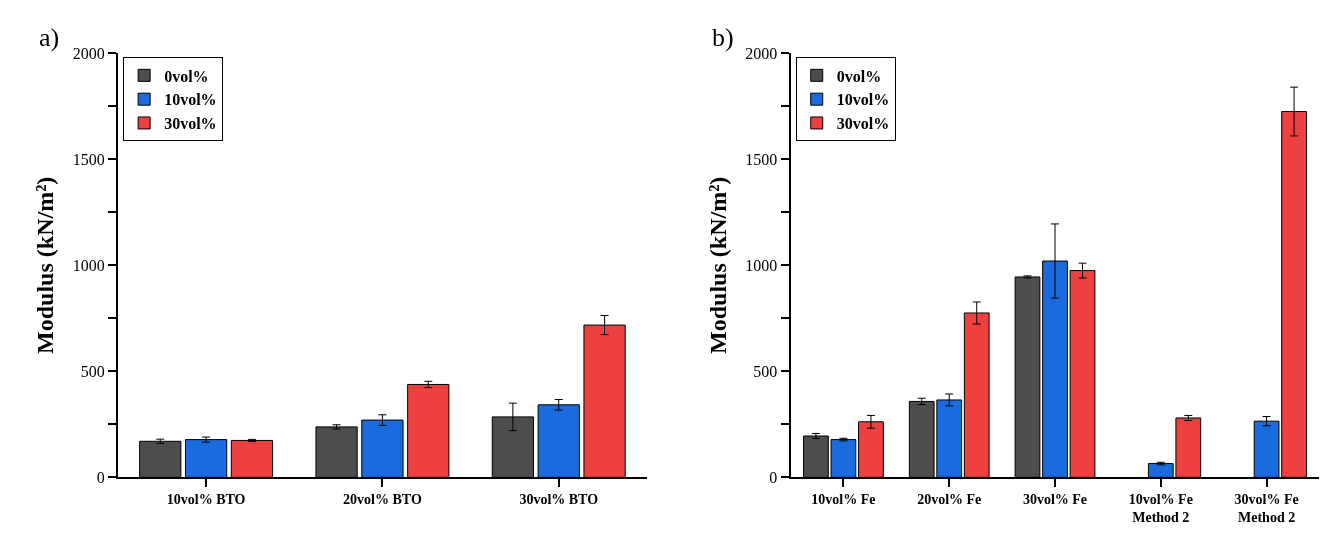 The height and width of the screenshot is (550, 1336). What do you see at coordinates (206, 500) in the screenshot?
I see `x-tick-label: 10vol% BTO` at bounding box center [206, 500].